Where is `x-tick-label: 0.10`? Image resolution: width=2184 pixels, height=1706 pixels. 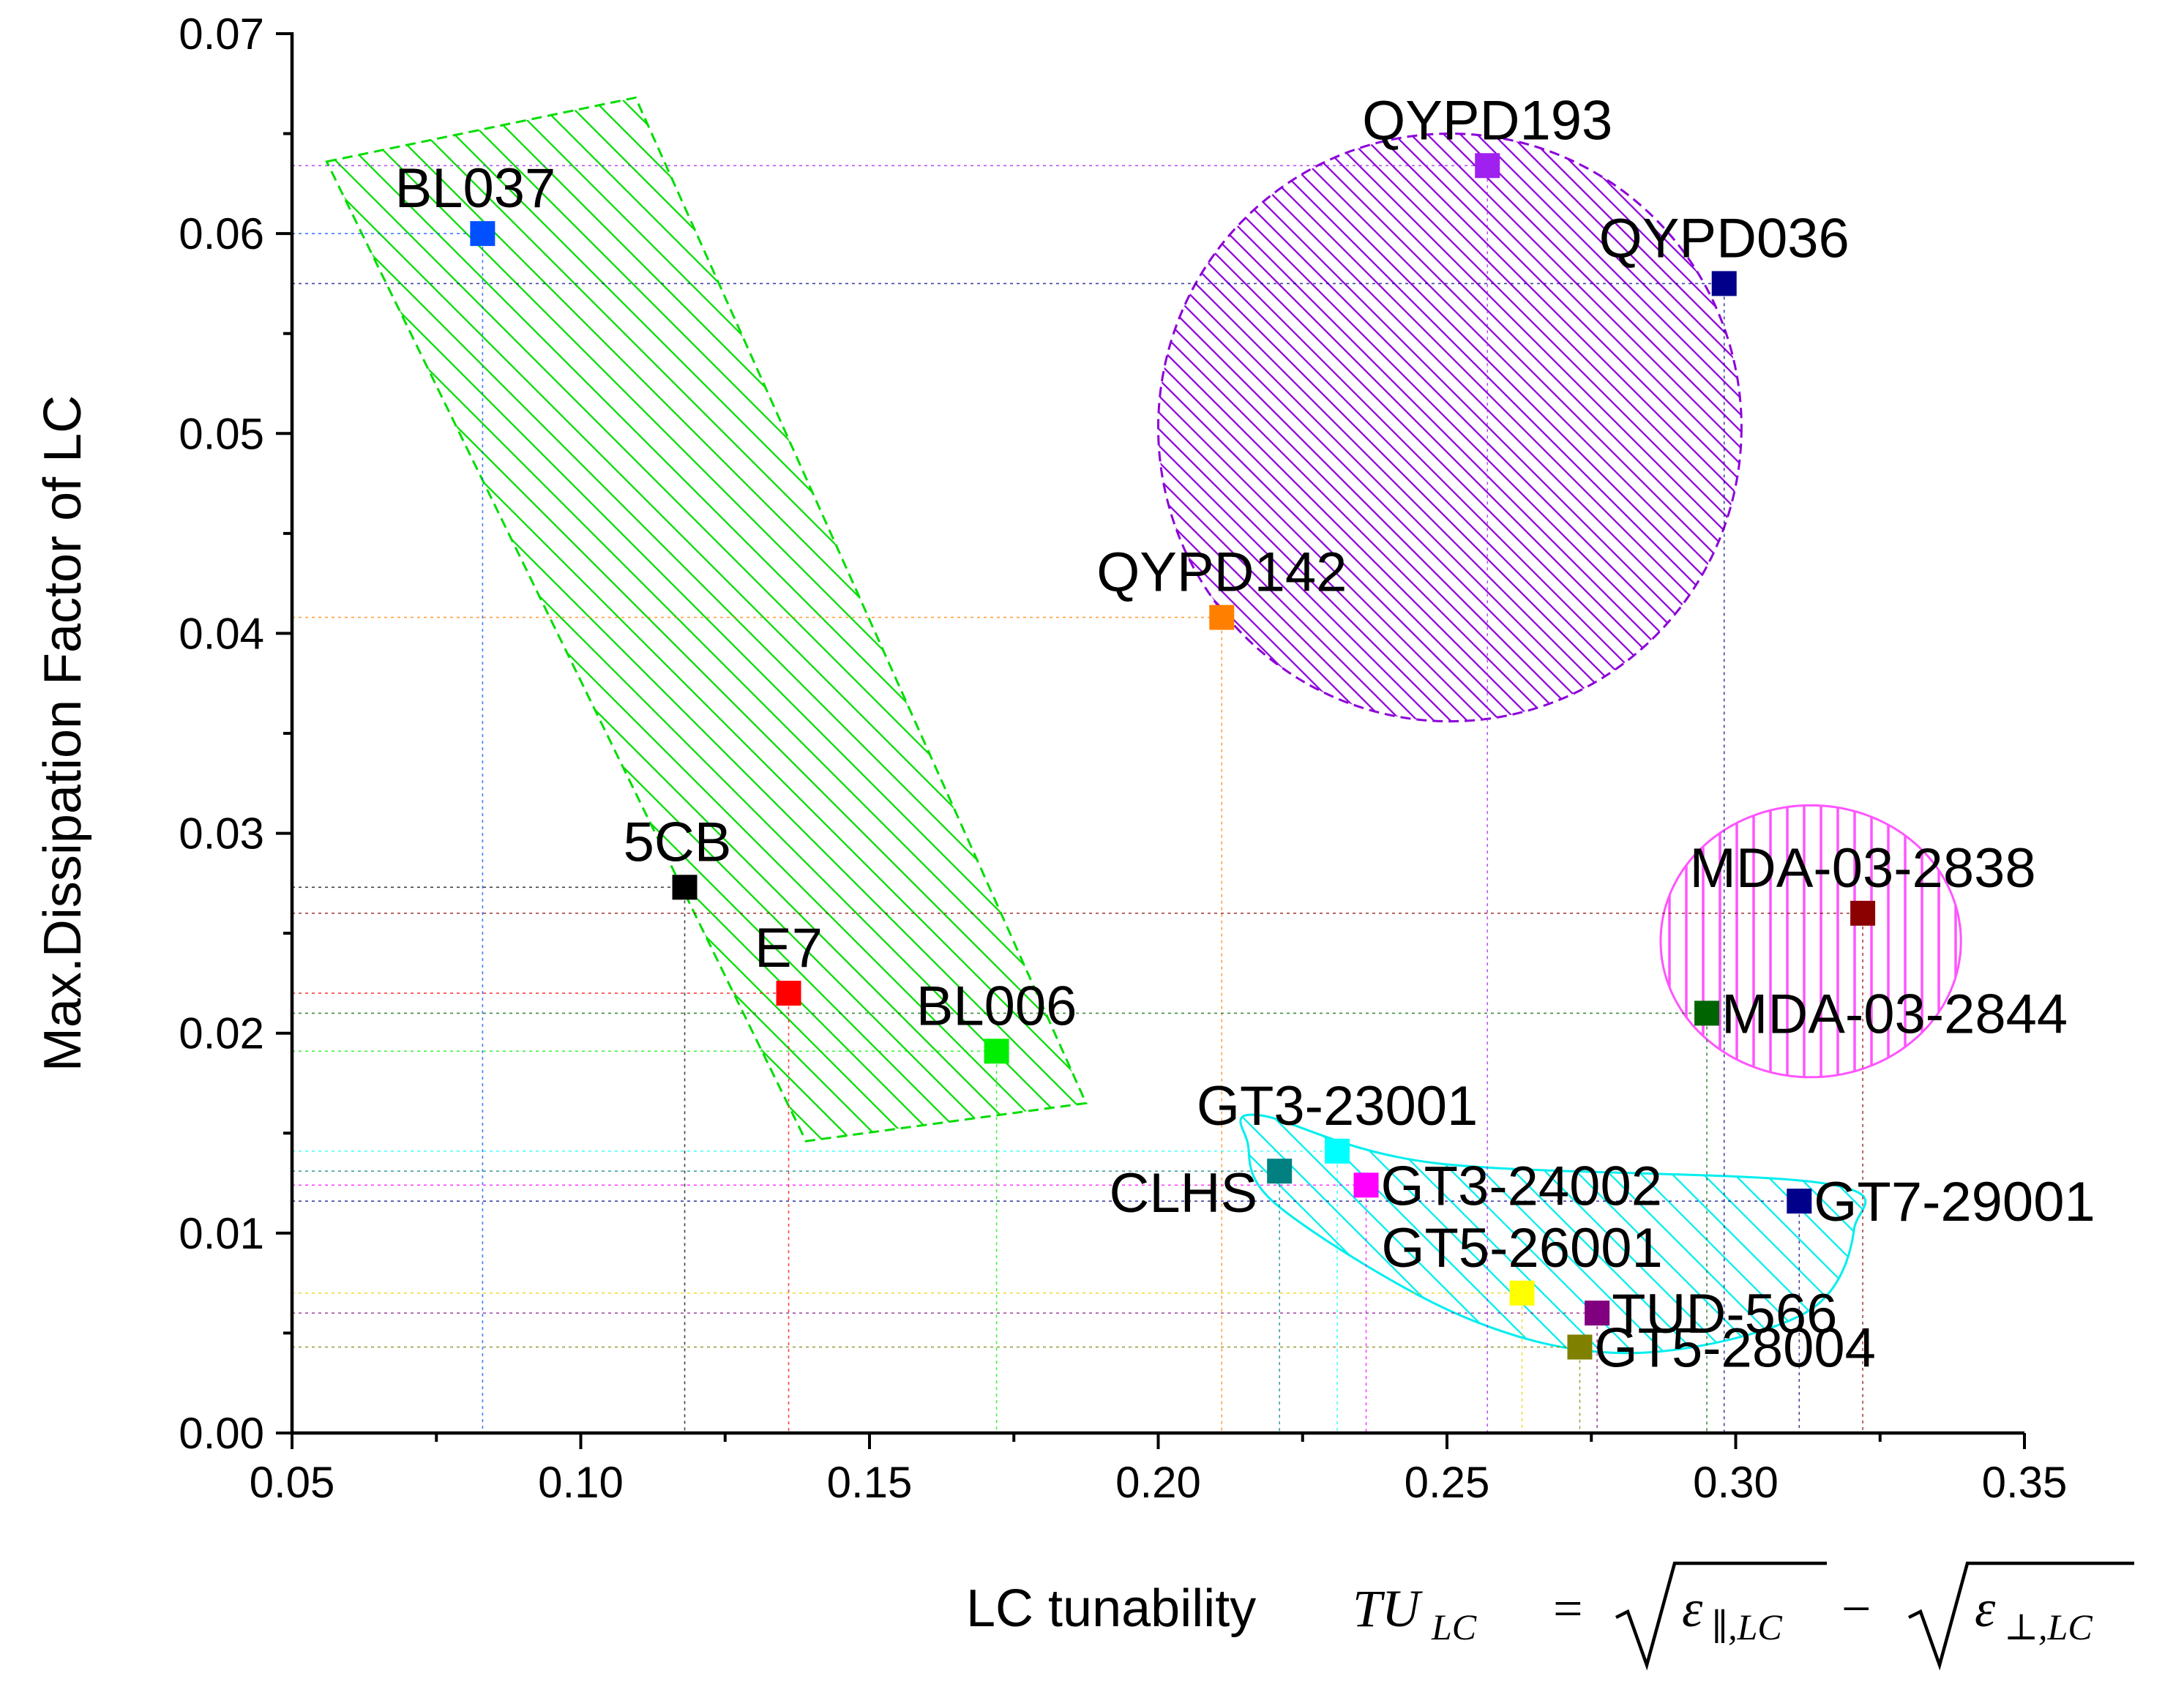
x-tick-label: 0.10 is located at coordinates (581, 1482).